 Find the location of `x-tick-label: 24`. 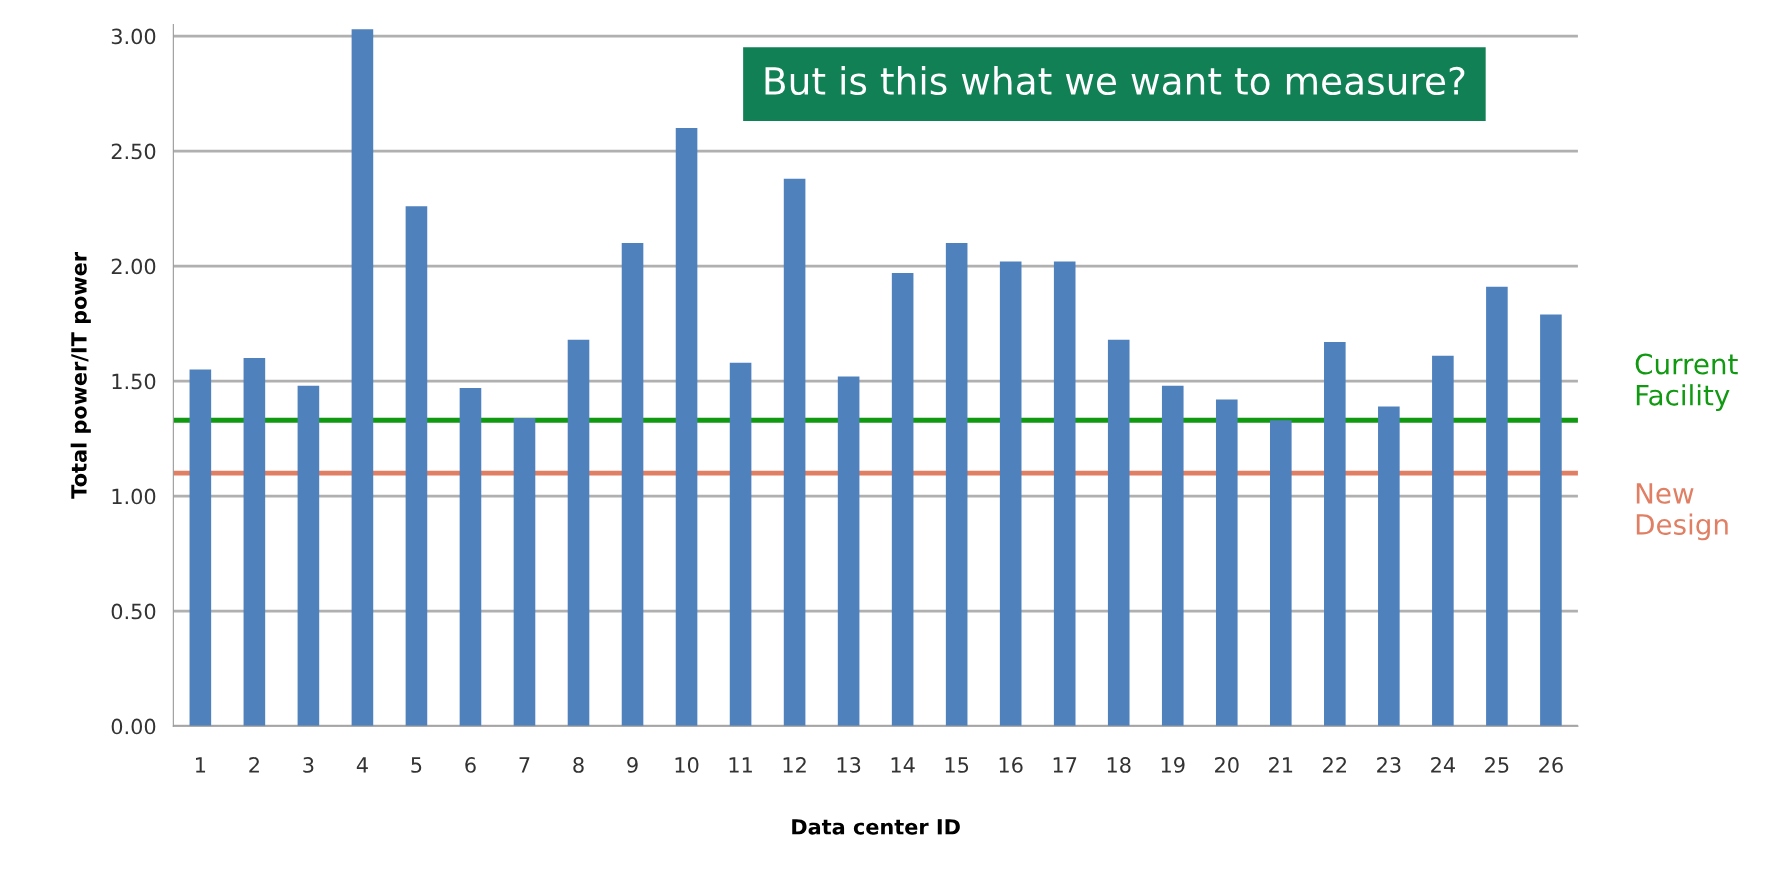

x-tick-label: 24 is located at coordinates (1443, 765).